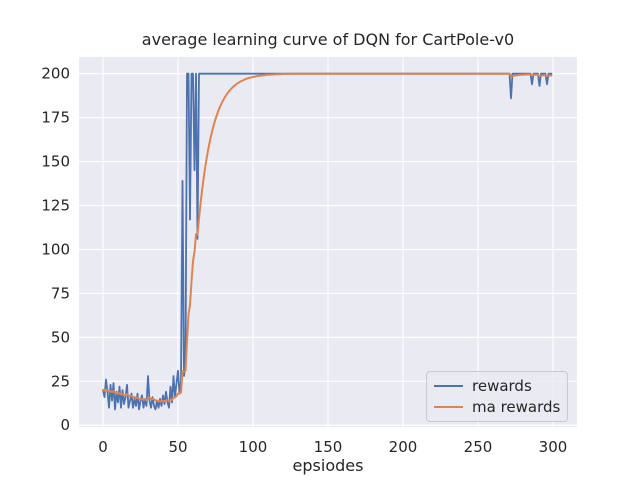  What do you see at coordinates (177, 447) in the screenshot?
I see `x-tick-label: 50` at bounding box center [177, 447].